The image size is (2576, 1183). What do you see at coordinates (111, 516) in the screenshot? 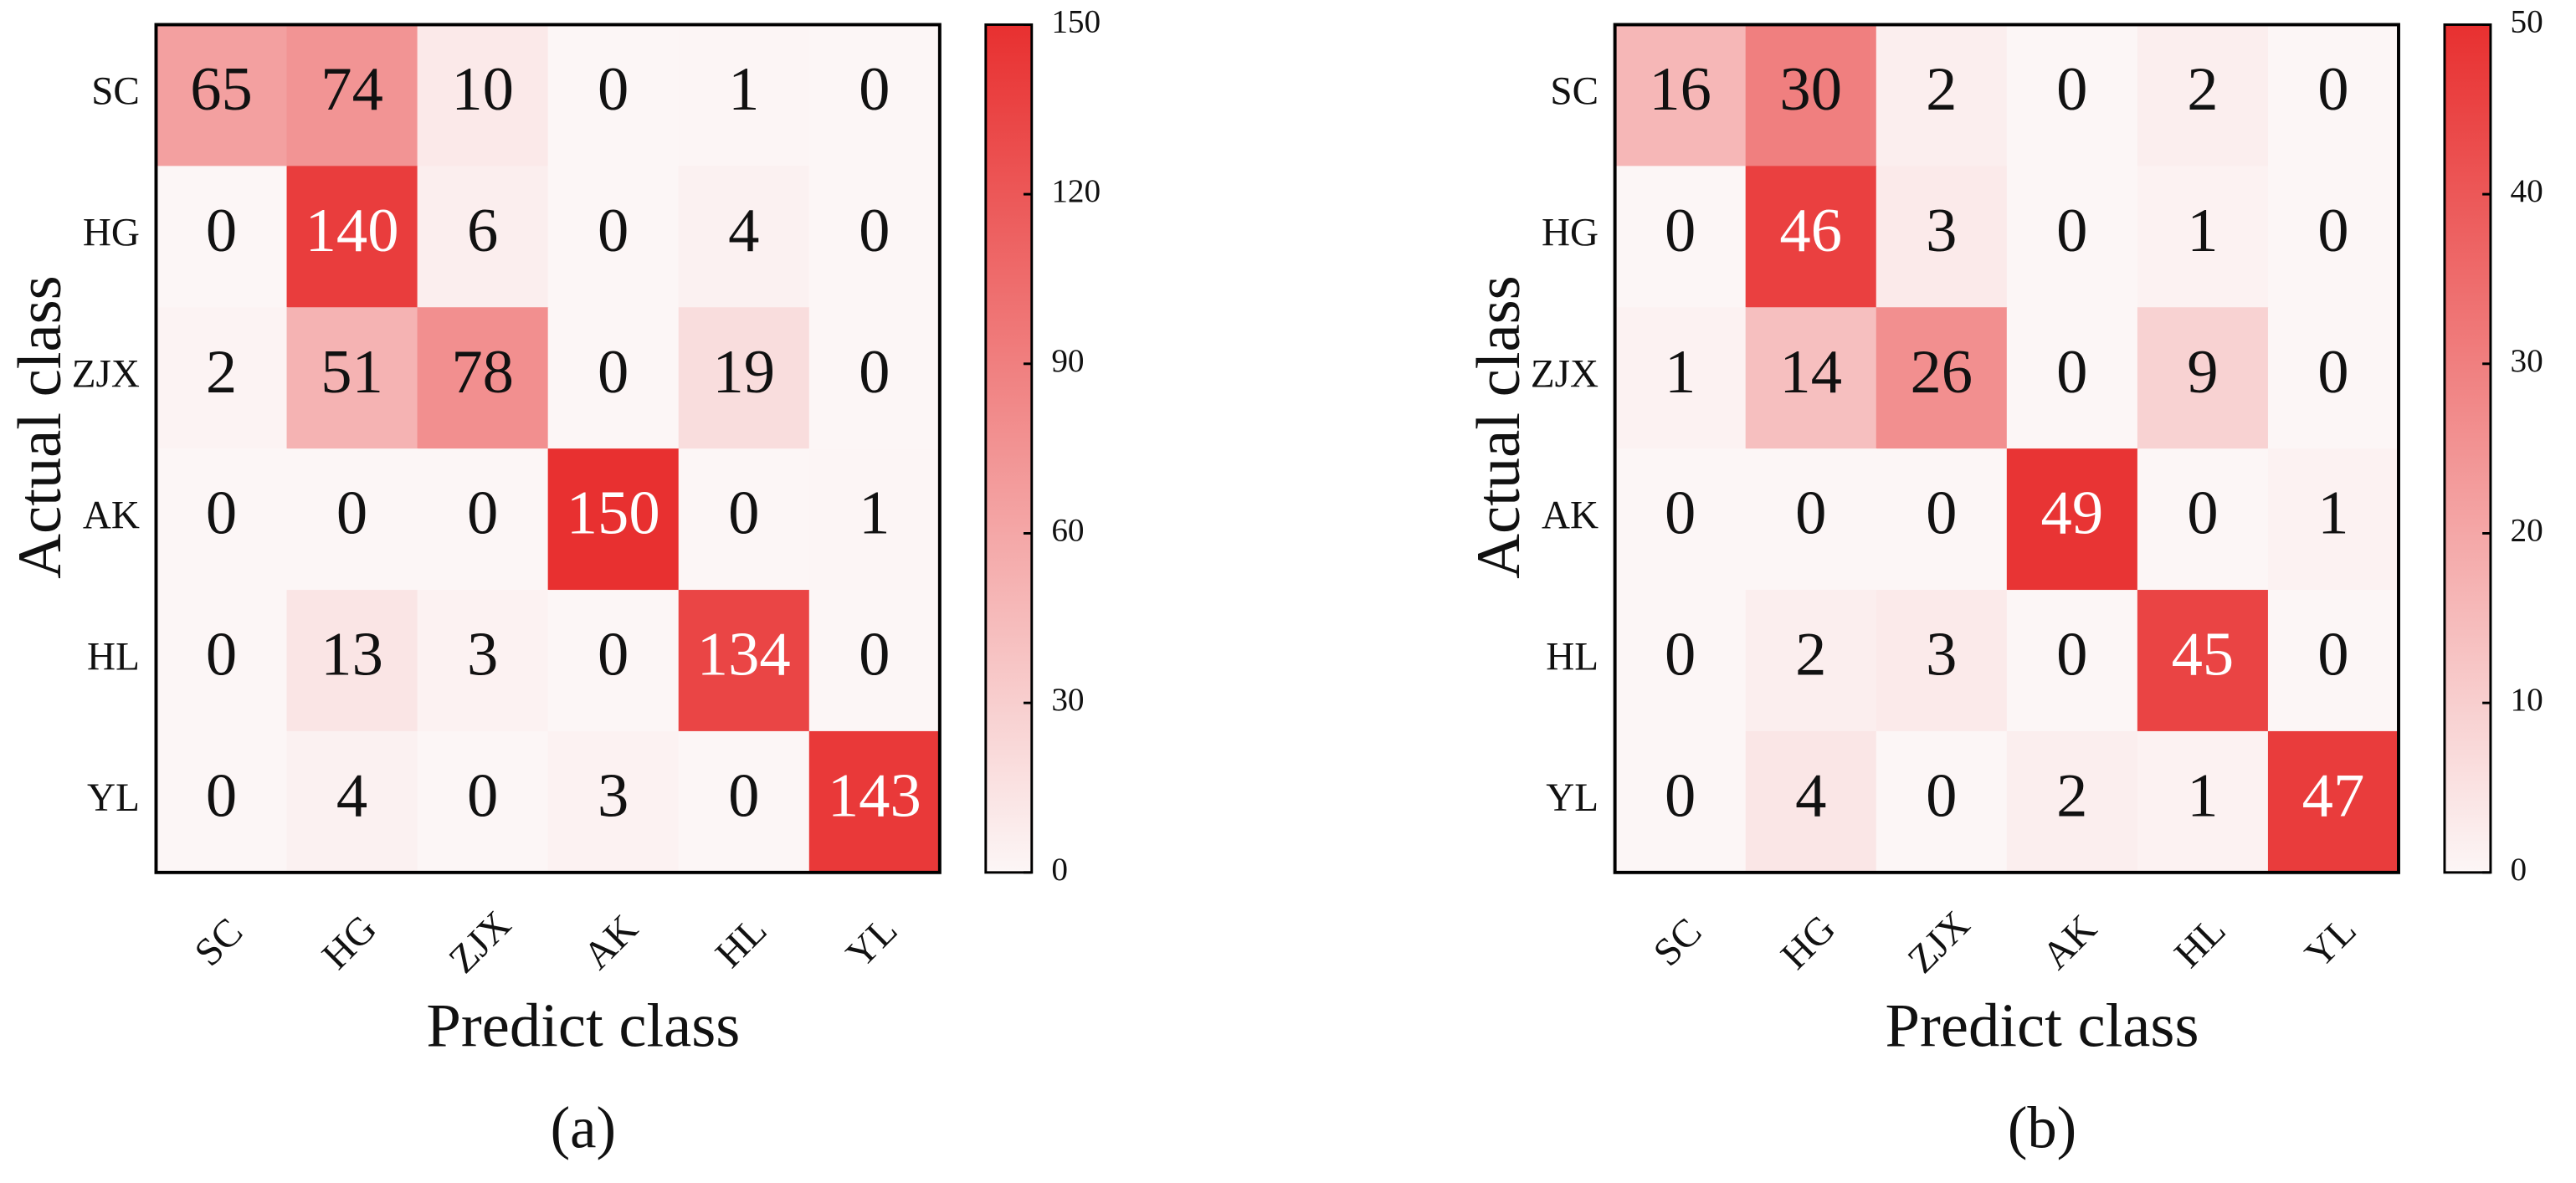
I see `y-tick-label: AK` at bounding box center [111, 516].